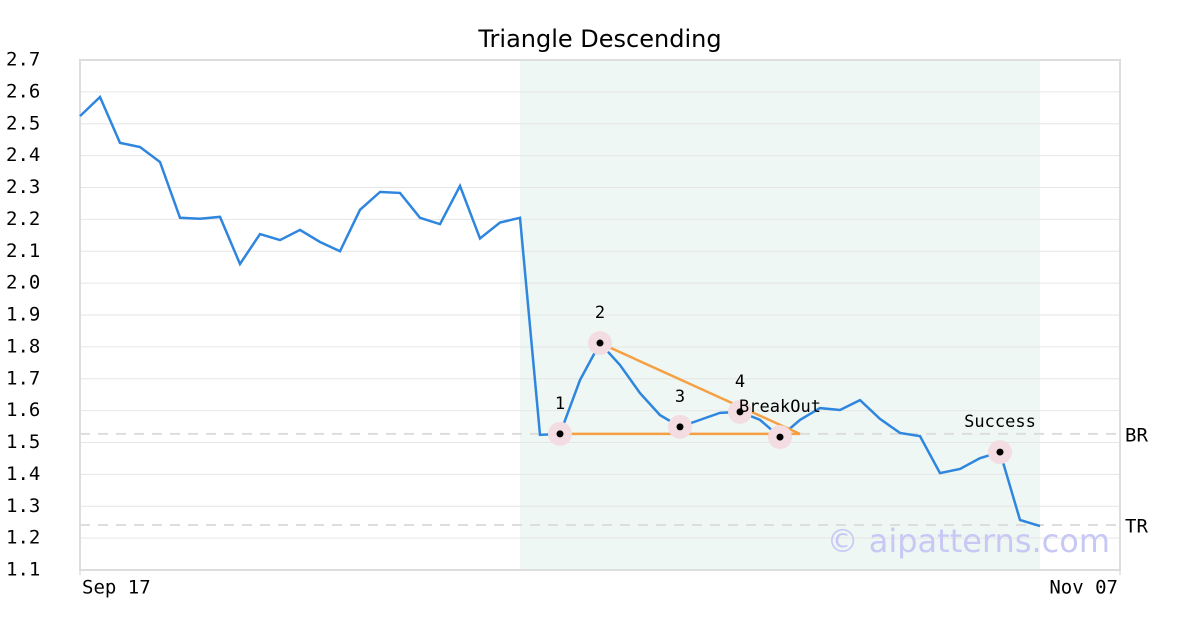 The width and height of the screenshot is (1200, 630). I want to click on chart-title: Triangle Descending, so click(599, 39).